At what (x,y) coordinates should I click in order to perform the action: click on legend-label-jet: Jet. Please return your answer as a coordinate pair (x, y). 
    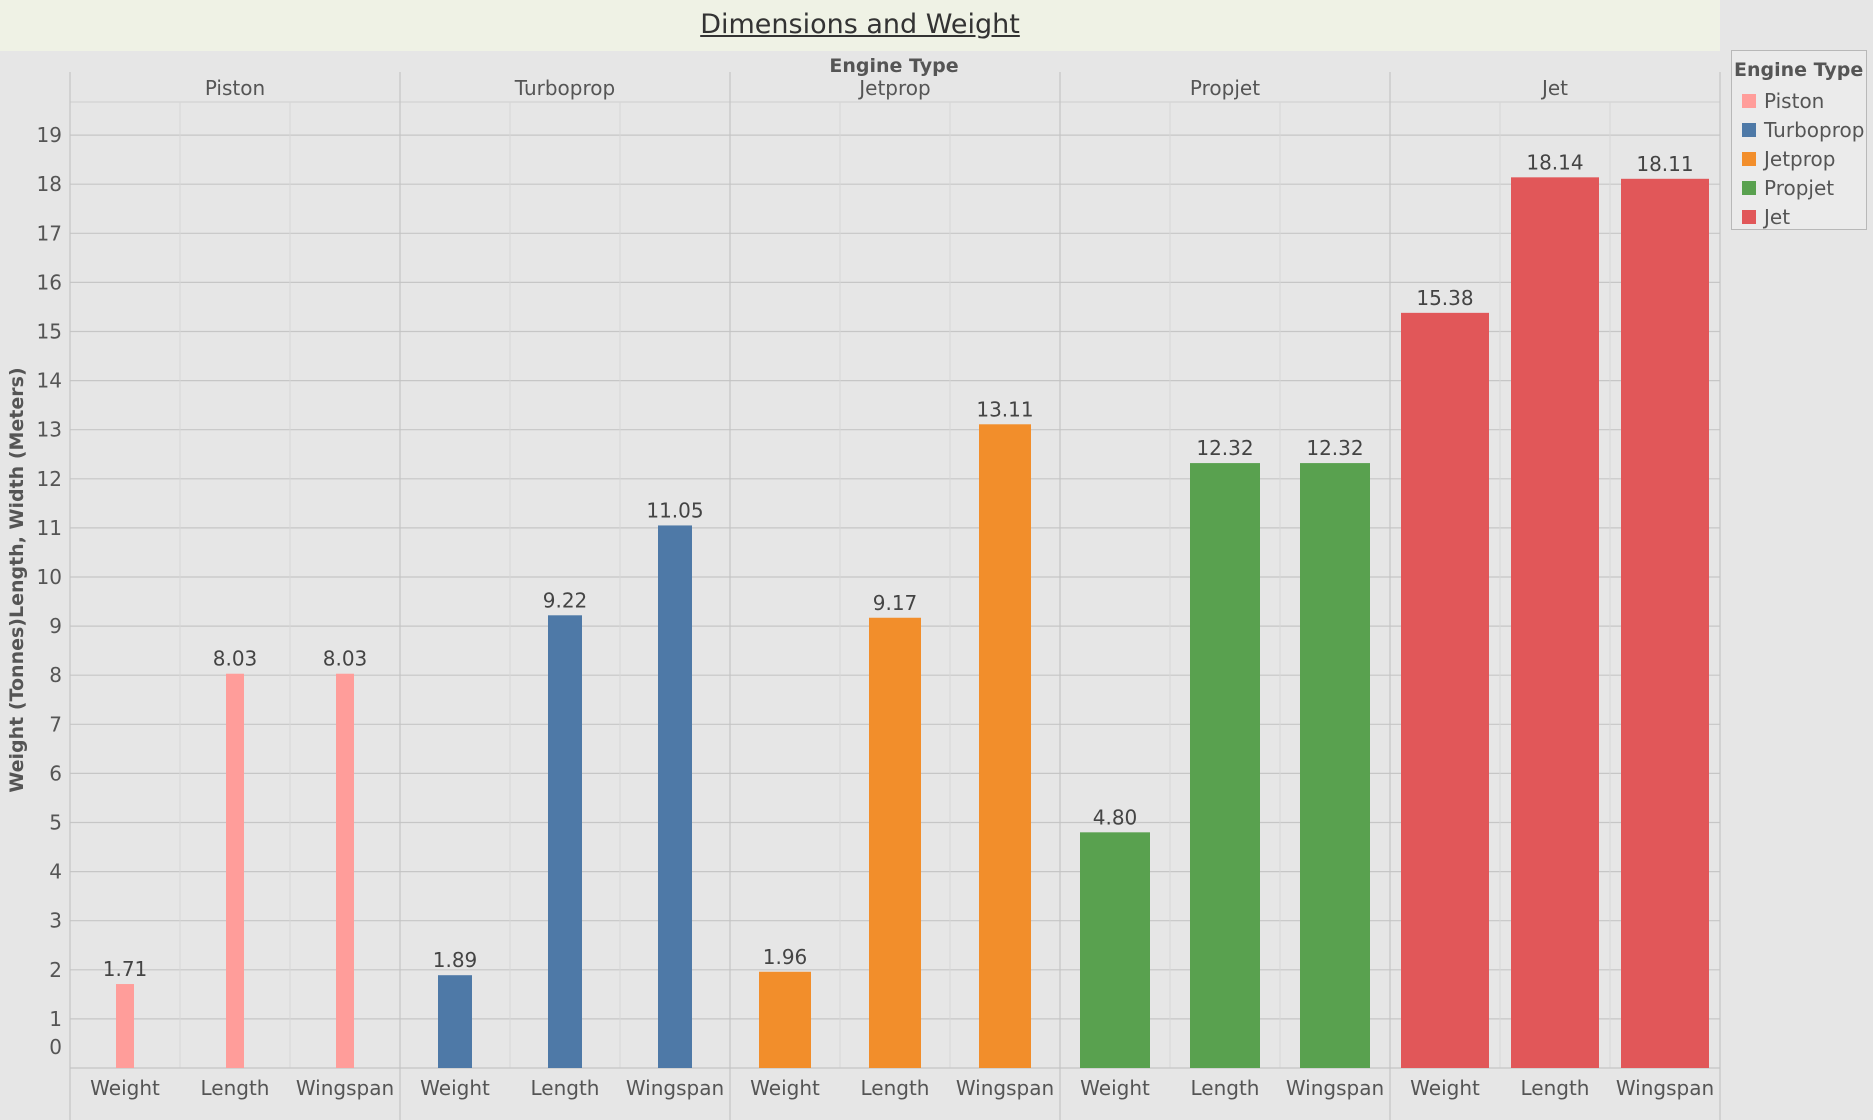
    Looking at the image, I should click on (1777, 217).